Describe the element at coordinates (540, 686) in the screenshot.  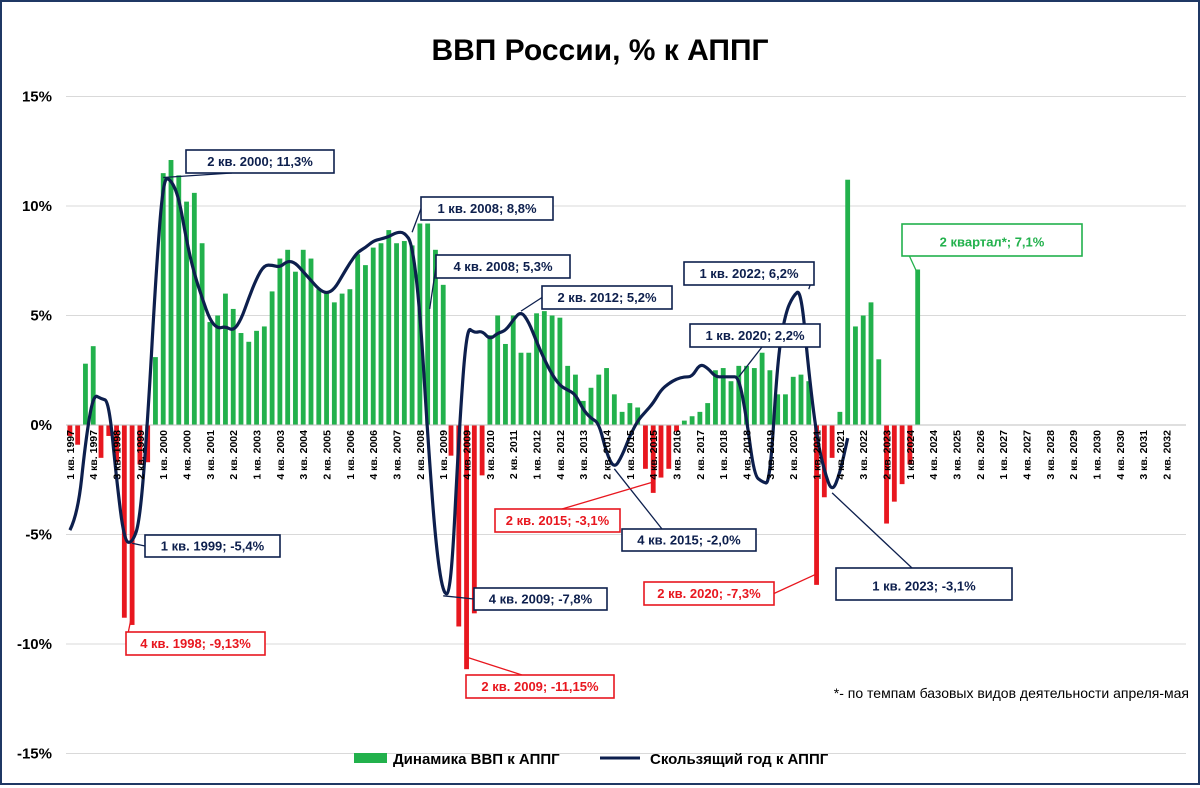
I see `callout-label: 2 кв. 2009; -11,15%` at that location.